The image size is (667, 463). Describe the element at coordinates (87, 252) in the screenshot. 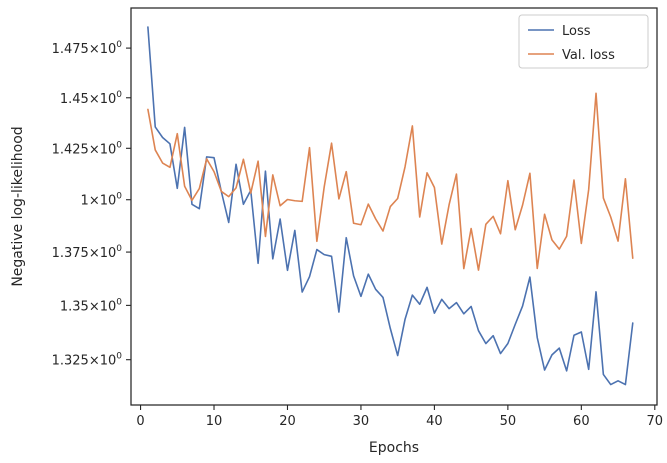

I see `y-tick-label: 1.375×100` at that location.